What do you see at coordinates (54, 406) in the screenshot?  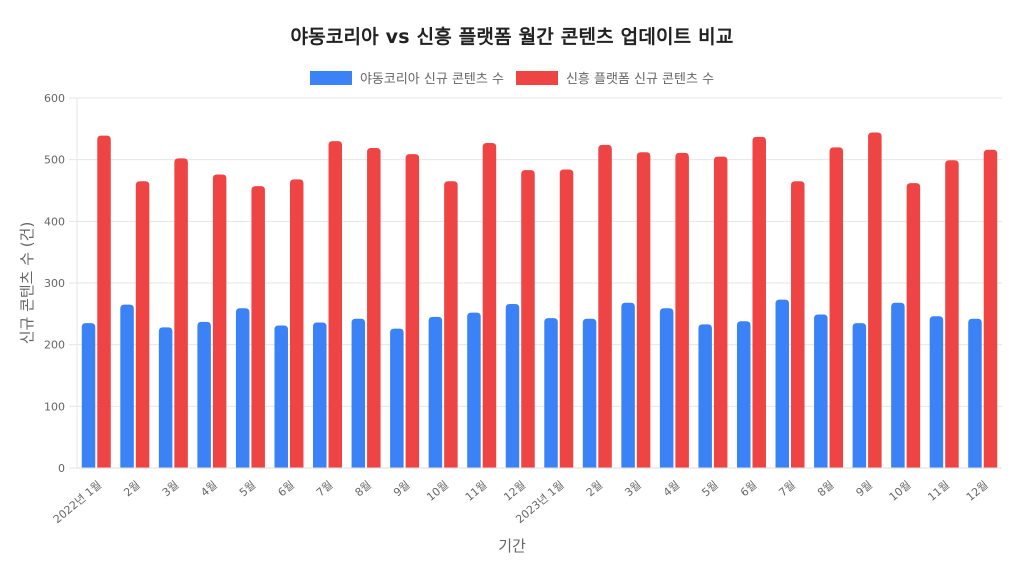 I see `y-tick-label: 100` at bounding box center [54, 406].